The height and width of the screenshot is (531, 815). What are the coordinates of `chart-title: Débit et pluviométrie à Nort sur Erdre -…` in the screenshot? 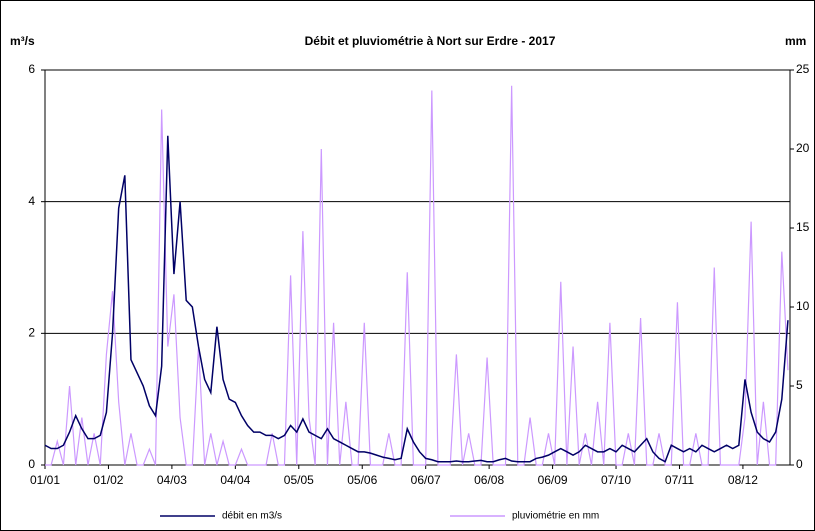 It's located at (430, 41).